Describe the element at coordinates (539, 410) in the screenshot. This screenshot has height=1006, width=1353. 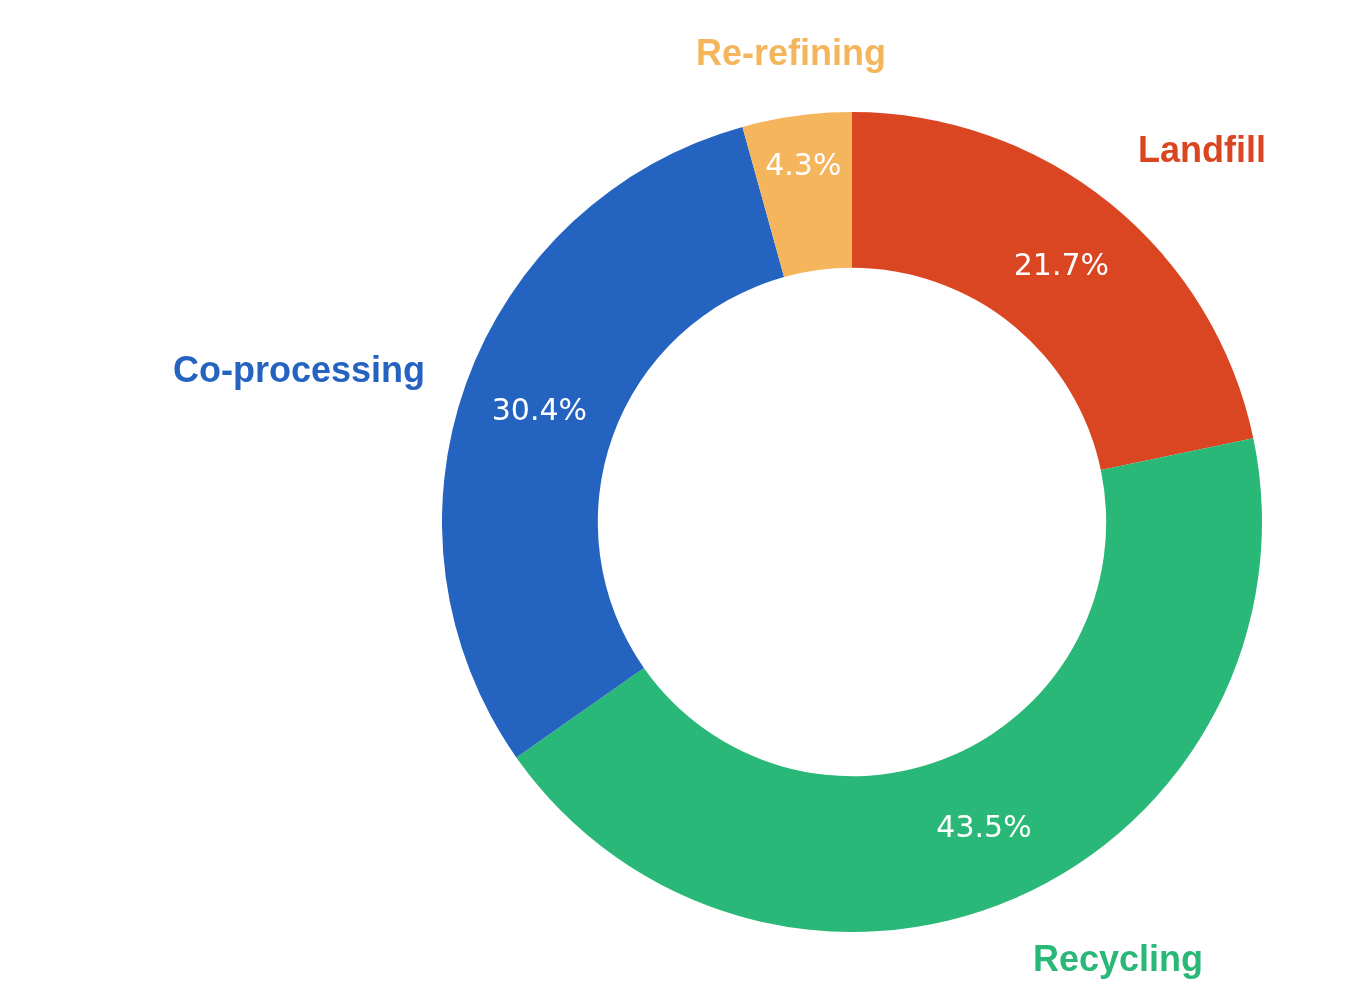
I see `data-label: 30.4%` at that location.